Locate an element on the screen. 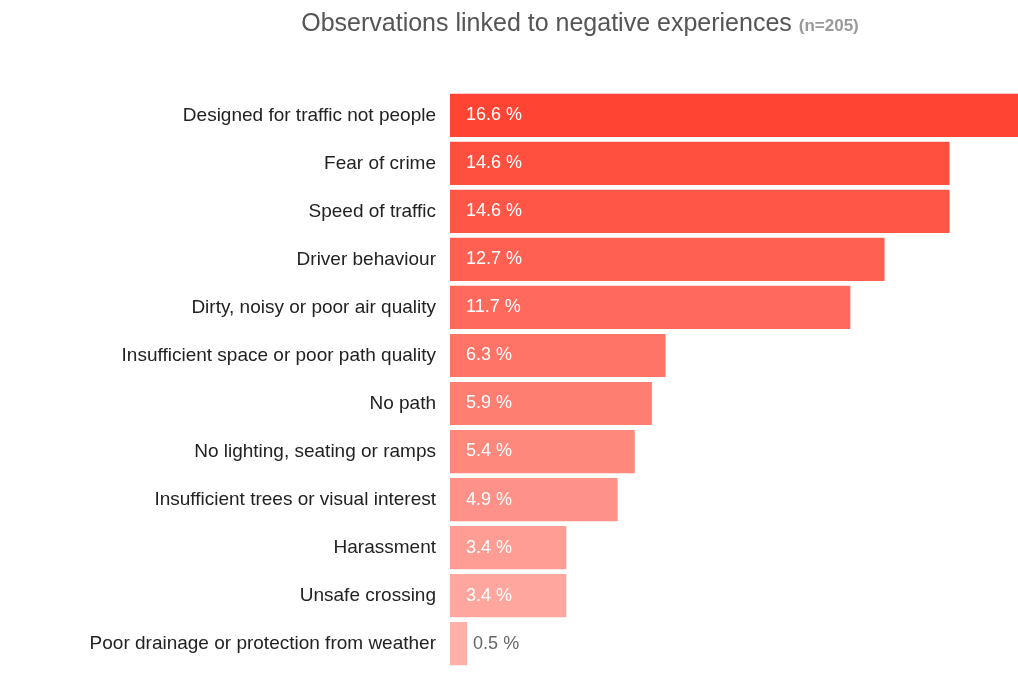  y-tick-label: Insufficient trees or visual interest is located at coordinates (295, 498).